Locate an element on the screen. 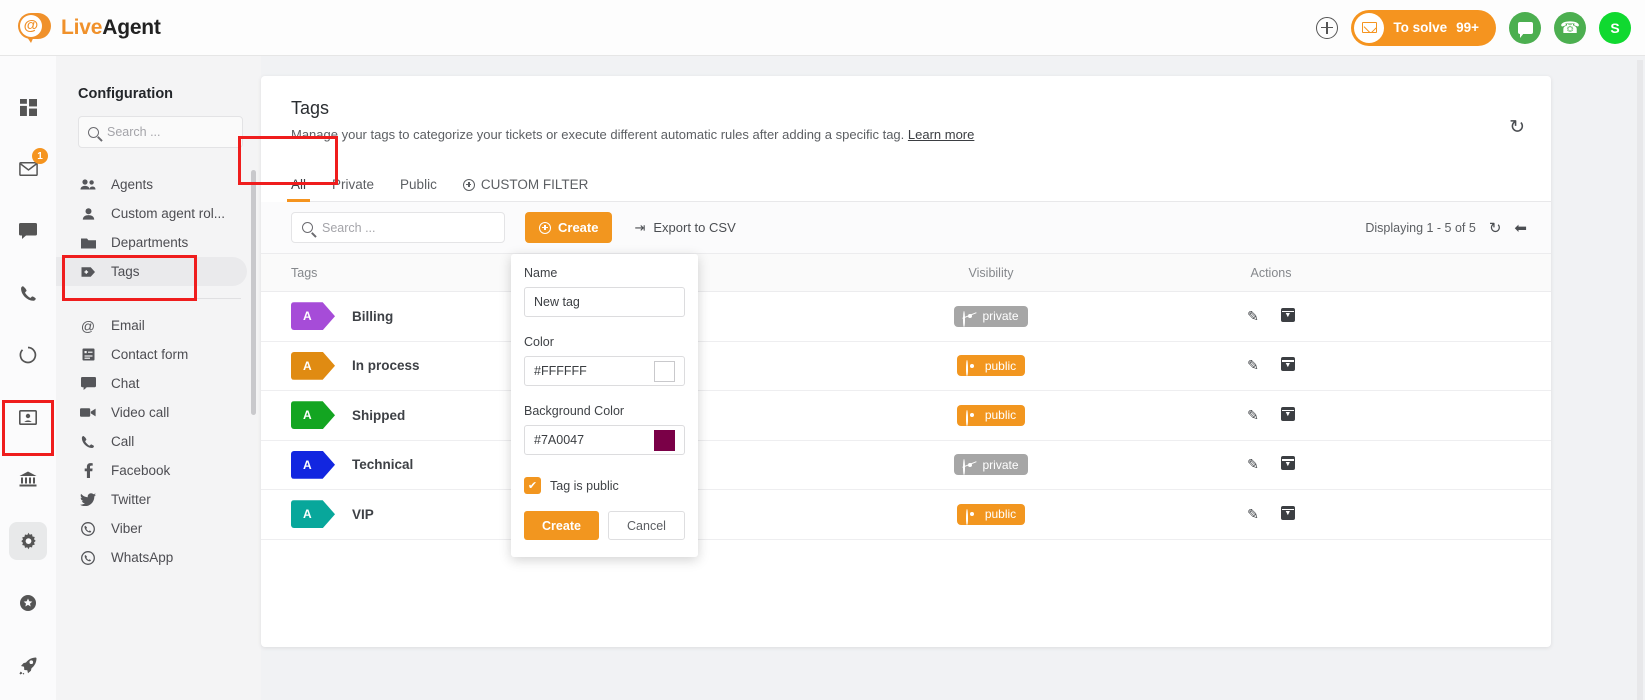 Image resolution: width=1645 pixels, height=700 pixels. rail-item-addons is located at coordinates (28, 603).